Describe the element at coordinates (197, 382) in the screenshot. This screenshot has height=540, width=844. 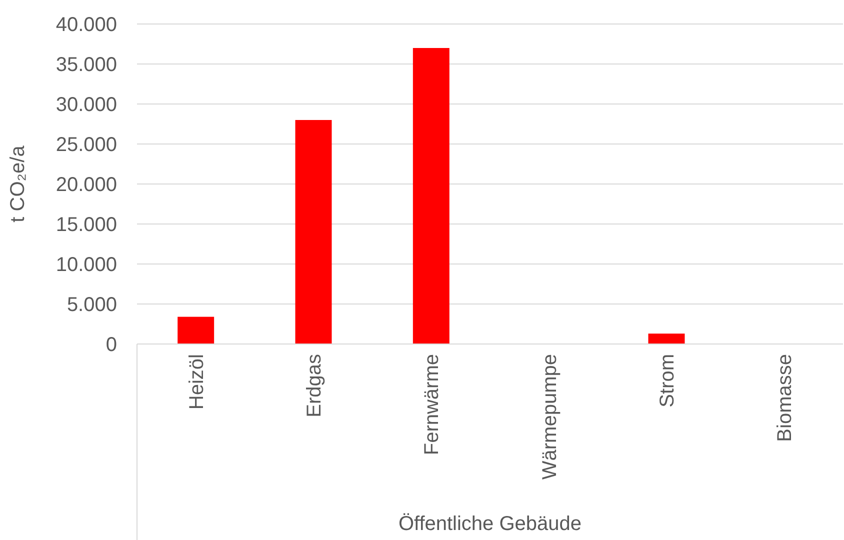
I see `x-tick-label: Heizöl` at that location.